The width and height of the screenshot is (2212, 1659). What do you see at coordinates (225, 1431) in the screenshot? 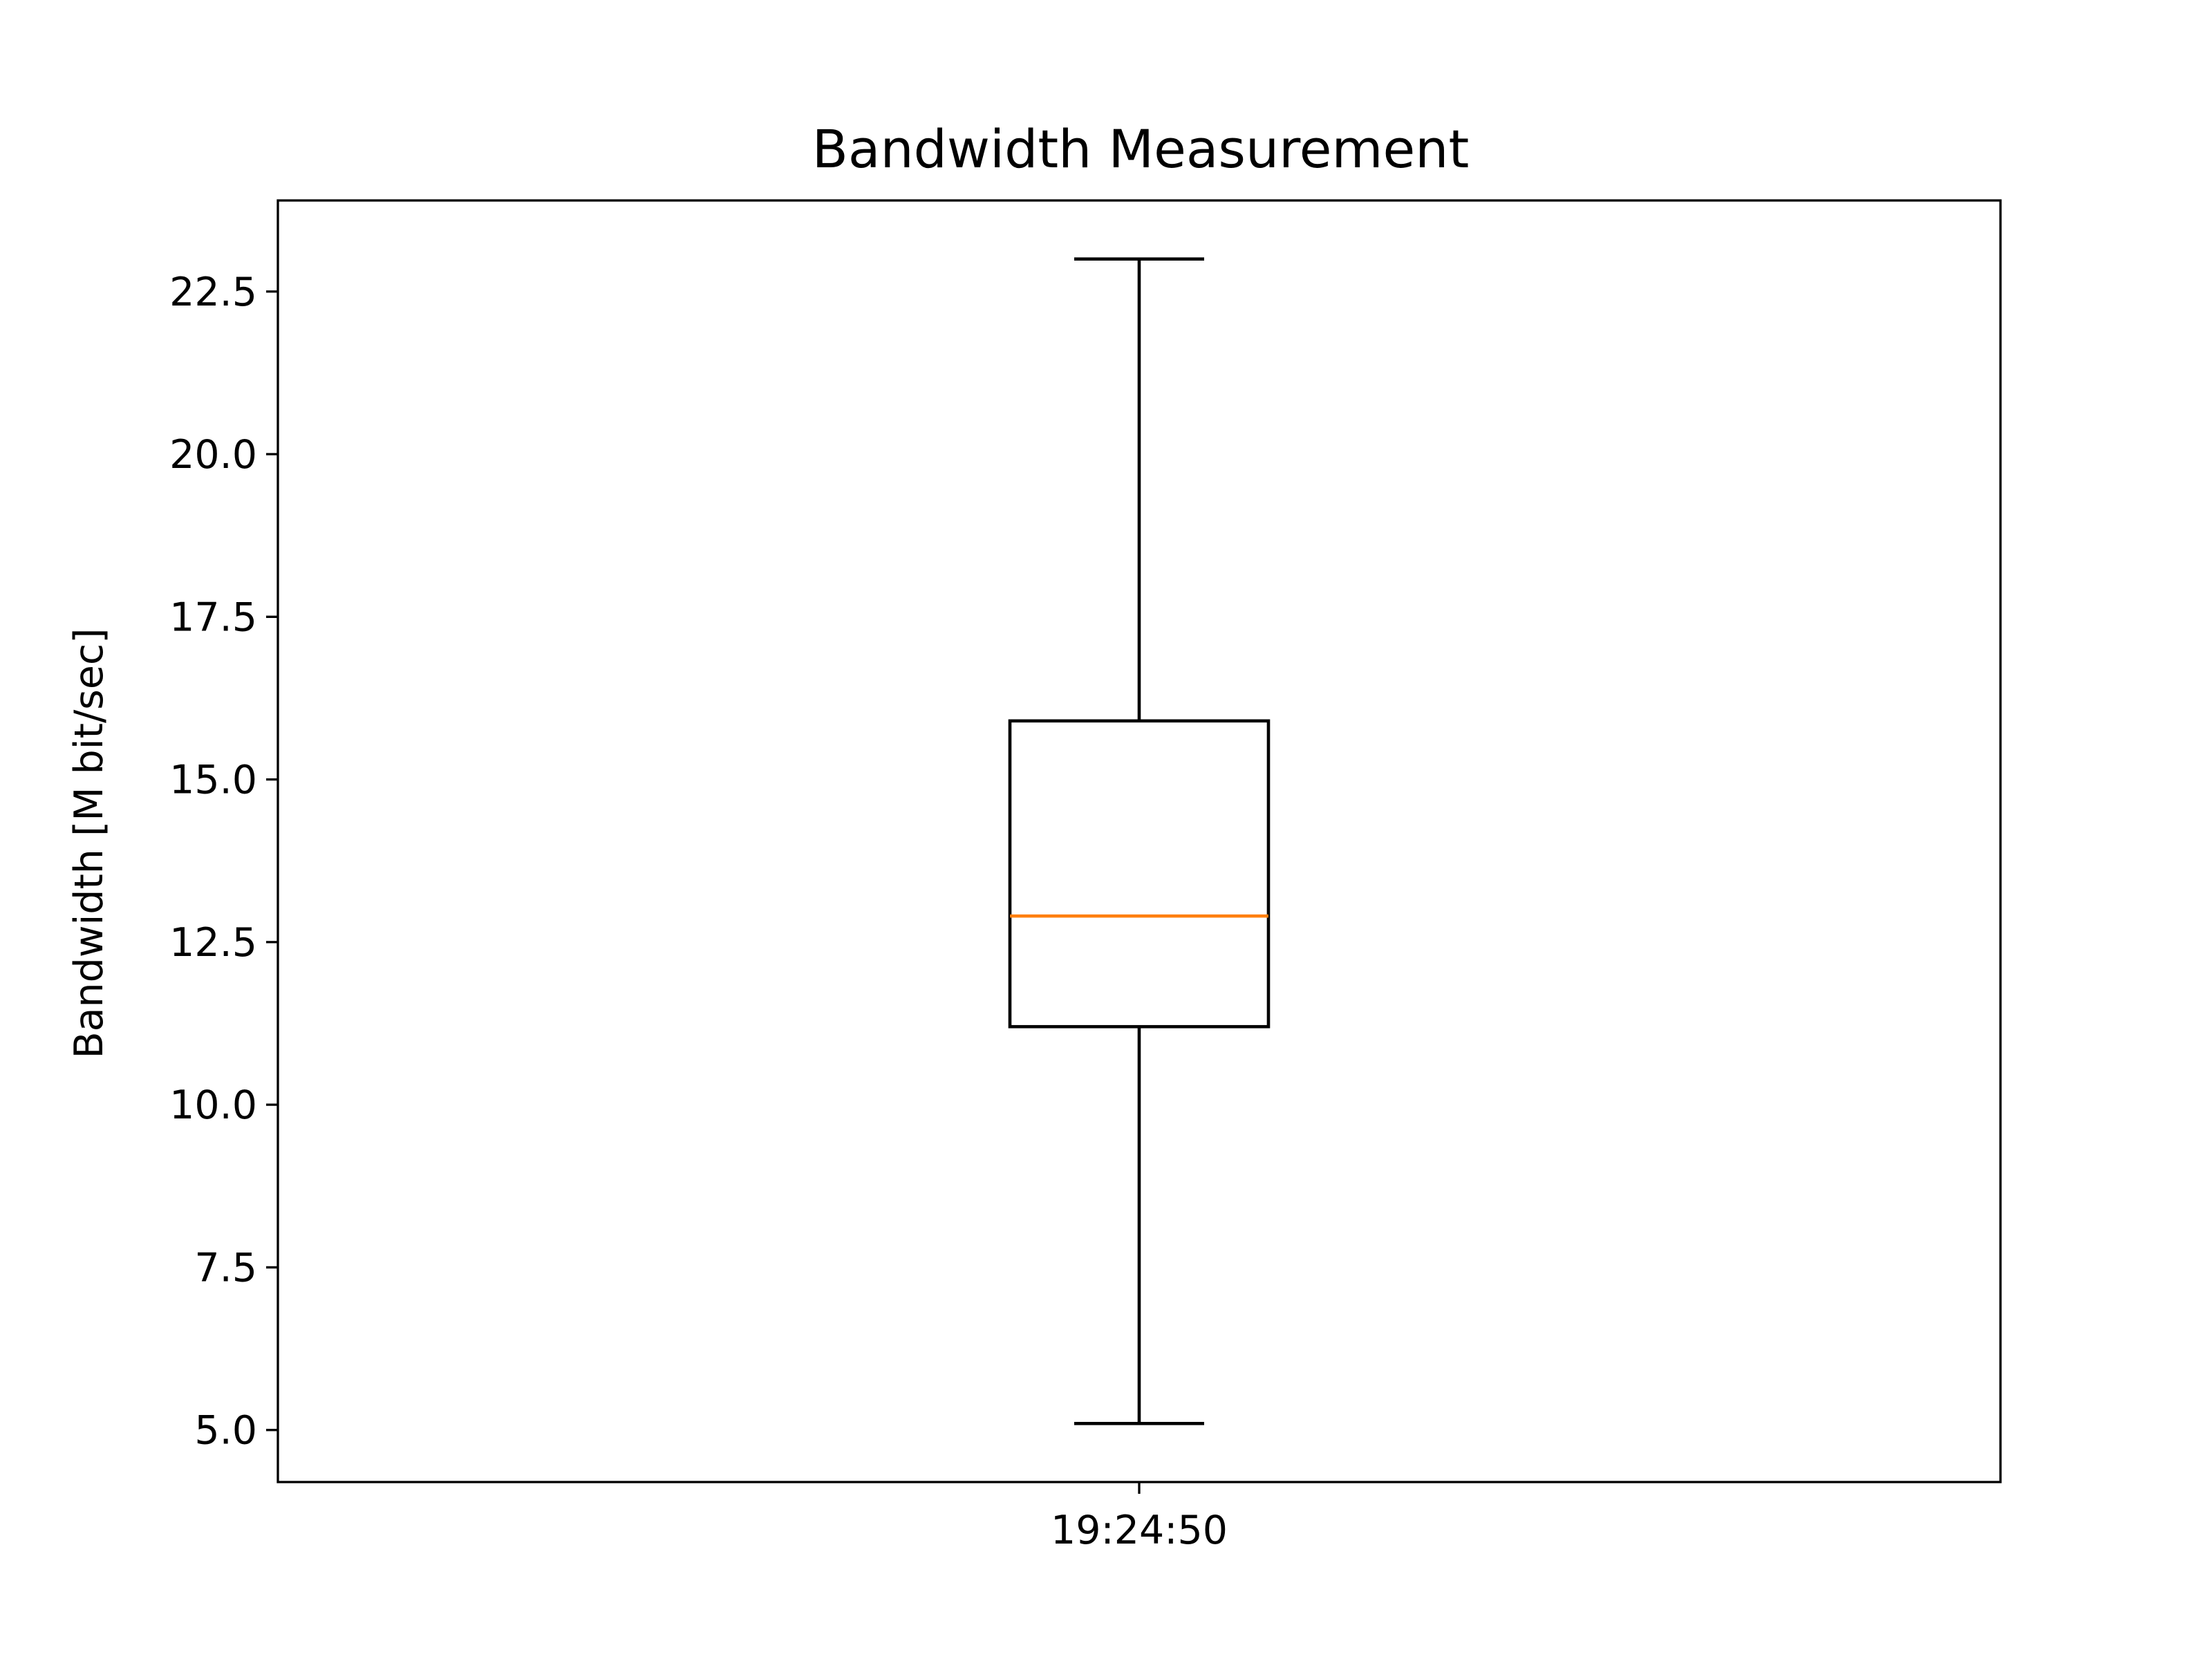
I see `y-tick-label: 5.0` at bounding box center [225, 1431].